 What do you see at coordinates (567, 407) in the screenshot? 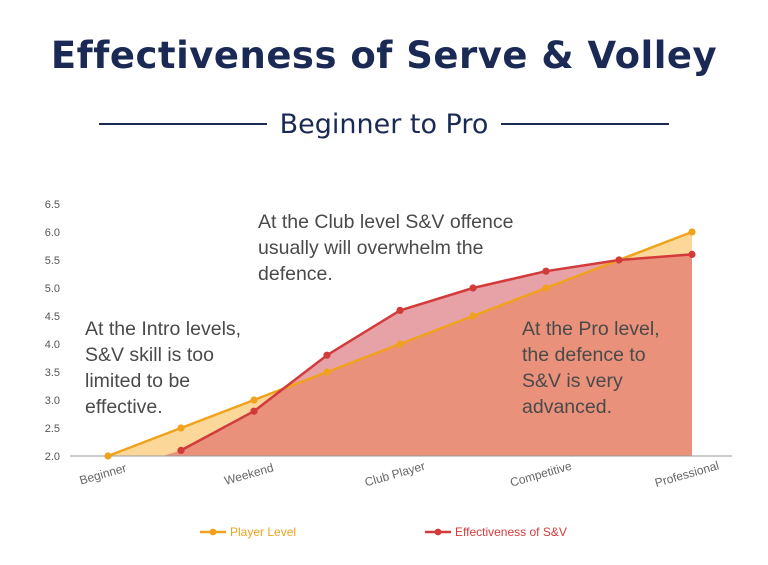
I see `annotation-pro-line: advanced.` at bounding box center [567, 407].